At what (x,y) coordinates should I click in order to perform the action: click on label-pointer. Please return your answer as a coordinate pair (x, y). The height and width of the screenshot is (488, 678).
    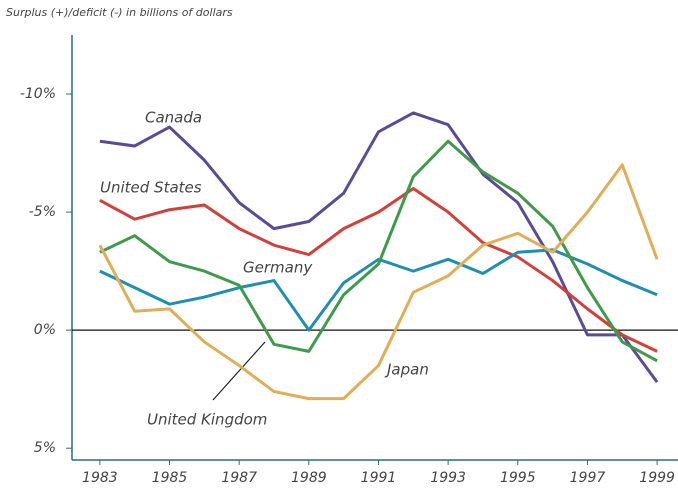
    Looking at the image, I should click on (239, 371).